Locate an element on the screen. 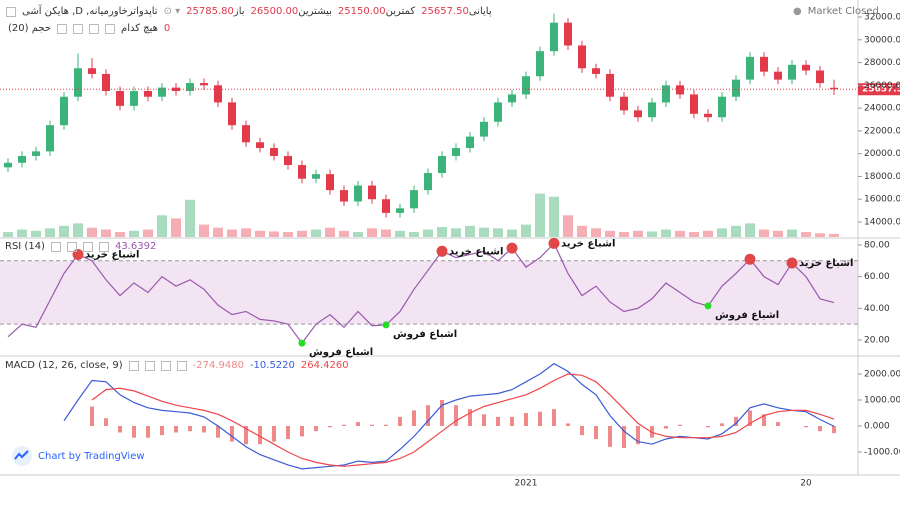  dropdown-icon: ⊙ ▾ is located at coordinates (172, 11).